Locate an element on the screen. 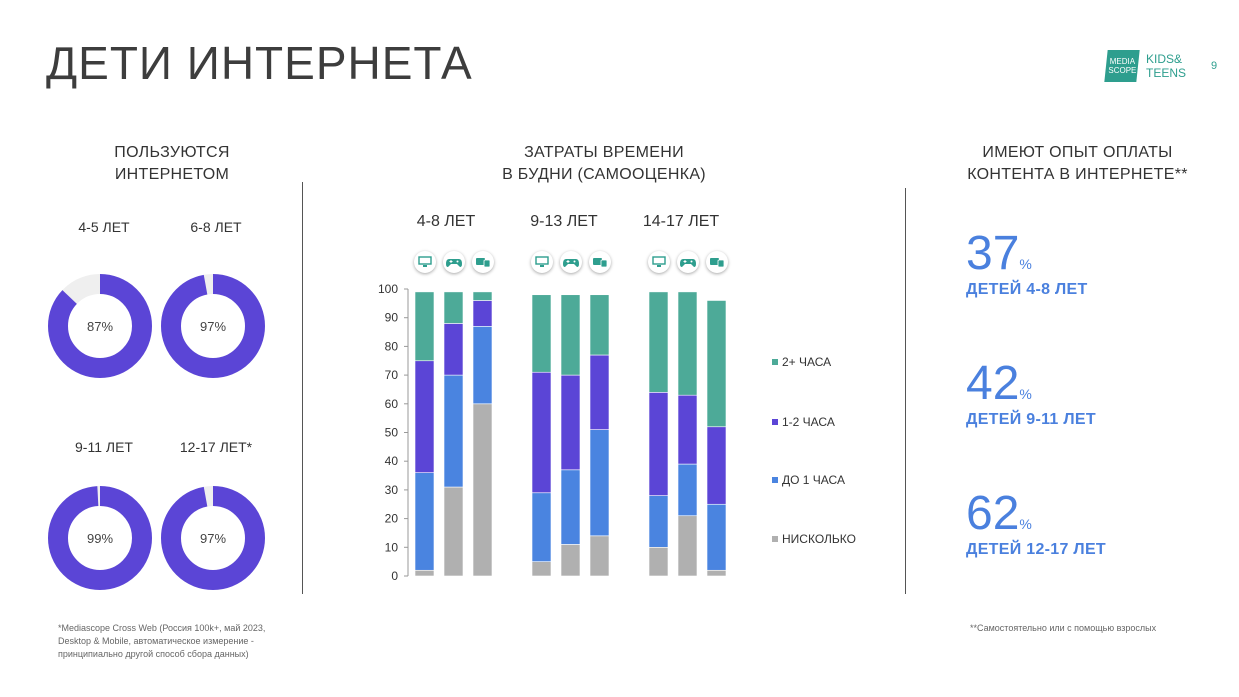 Image resolution: width=1239 pixels, height=697 pixels. y-tick-label: 10 is located at coordinates (392, 547).